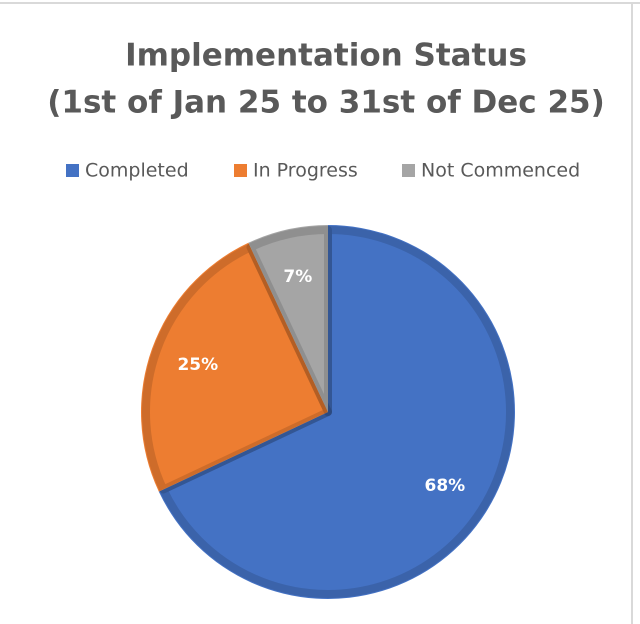 The width and height of the screenshot is (640, 624). Describe the element at coordinates (137, 171) in the screenshot. I see `legend-label: Completed` at that location.